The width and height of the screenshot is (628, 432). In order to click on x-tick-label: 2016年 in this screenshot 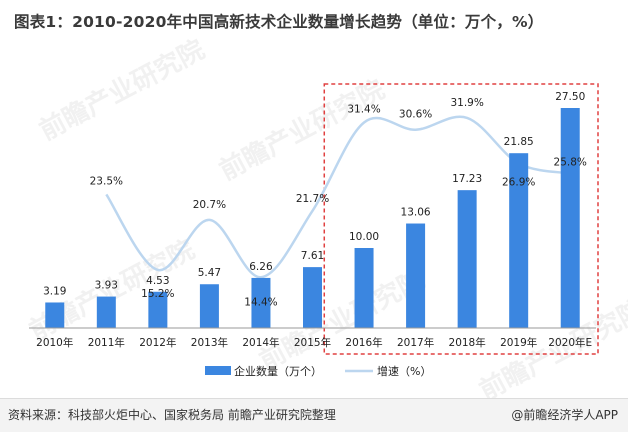, I will do `click(363, 342)`.